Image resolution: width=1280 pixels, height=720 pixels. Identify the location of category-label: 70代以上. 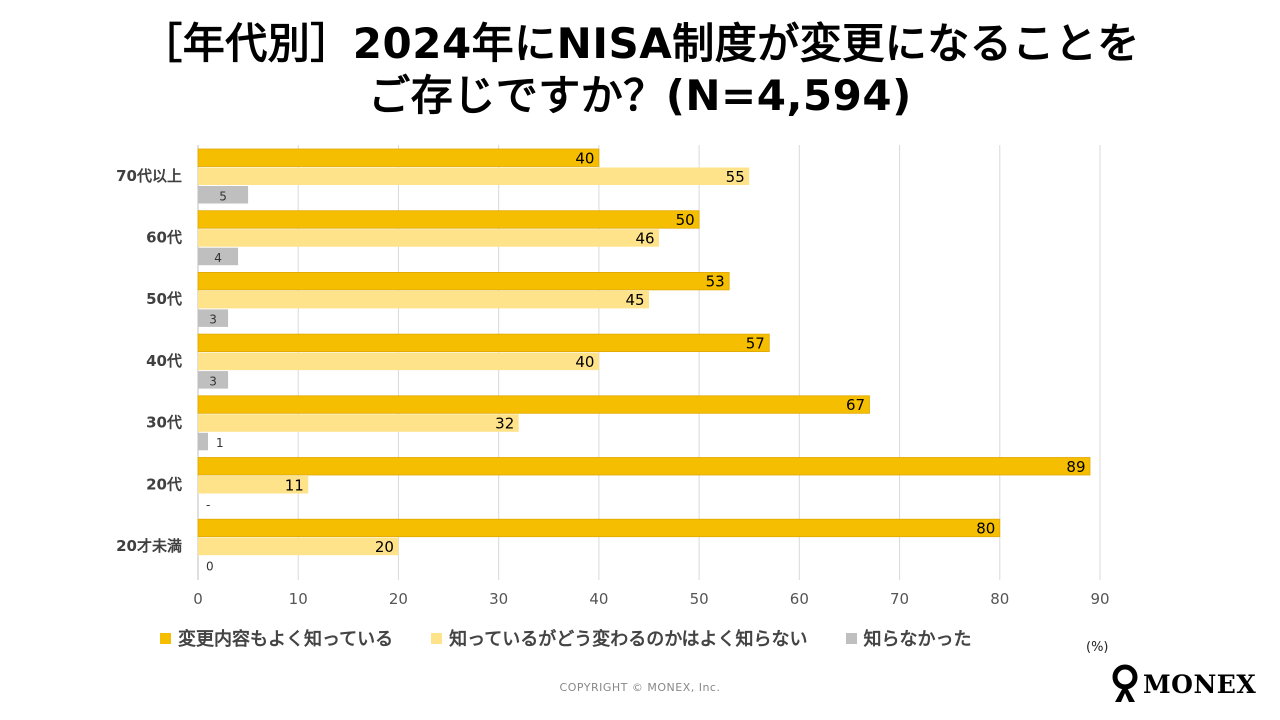
(149, 176).